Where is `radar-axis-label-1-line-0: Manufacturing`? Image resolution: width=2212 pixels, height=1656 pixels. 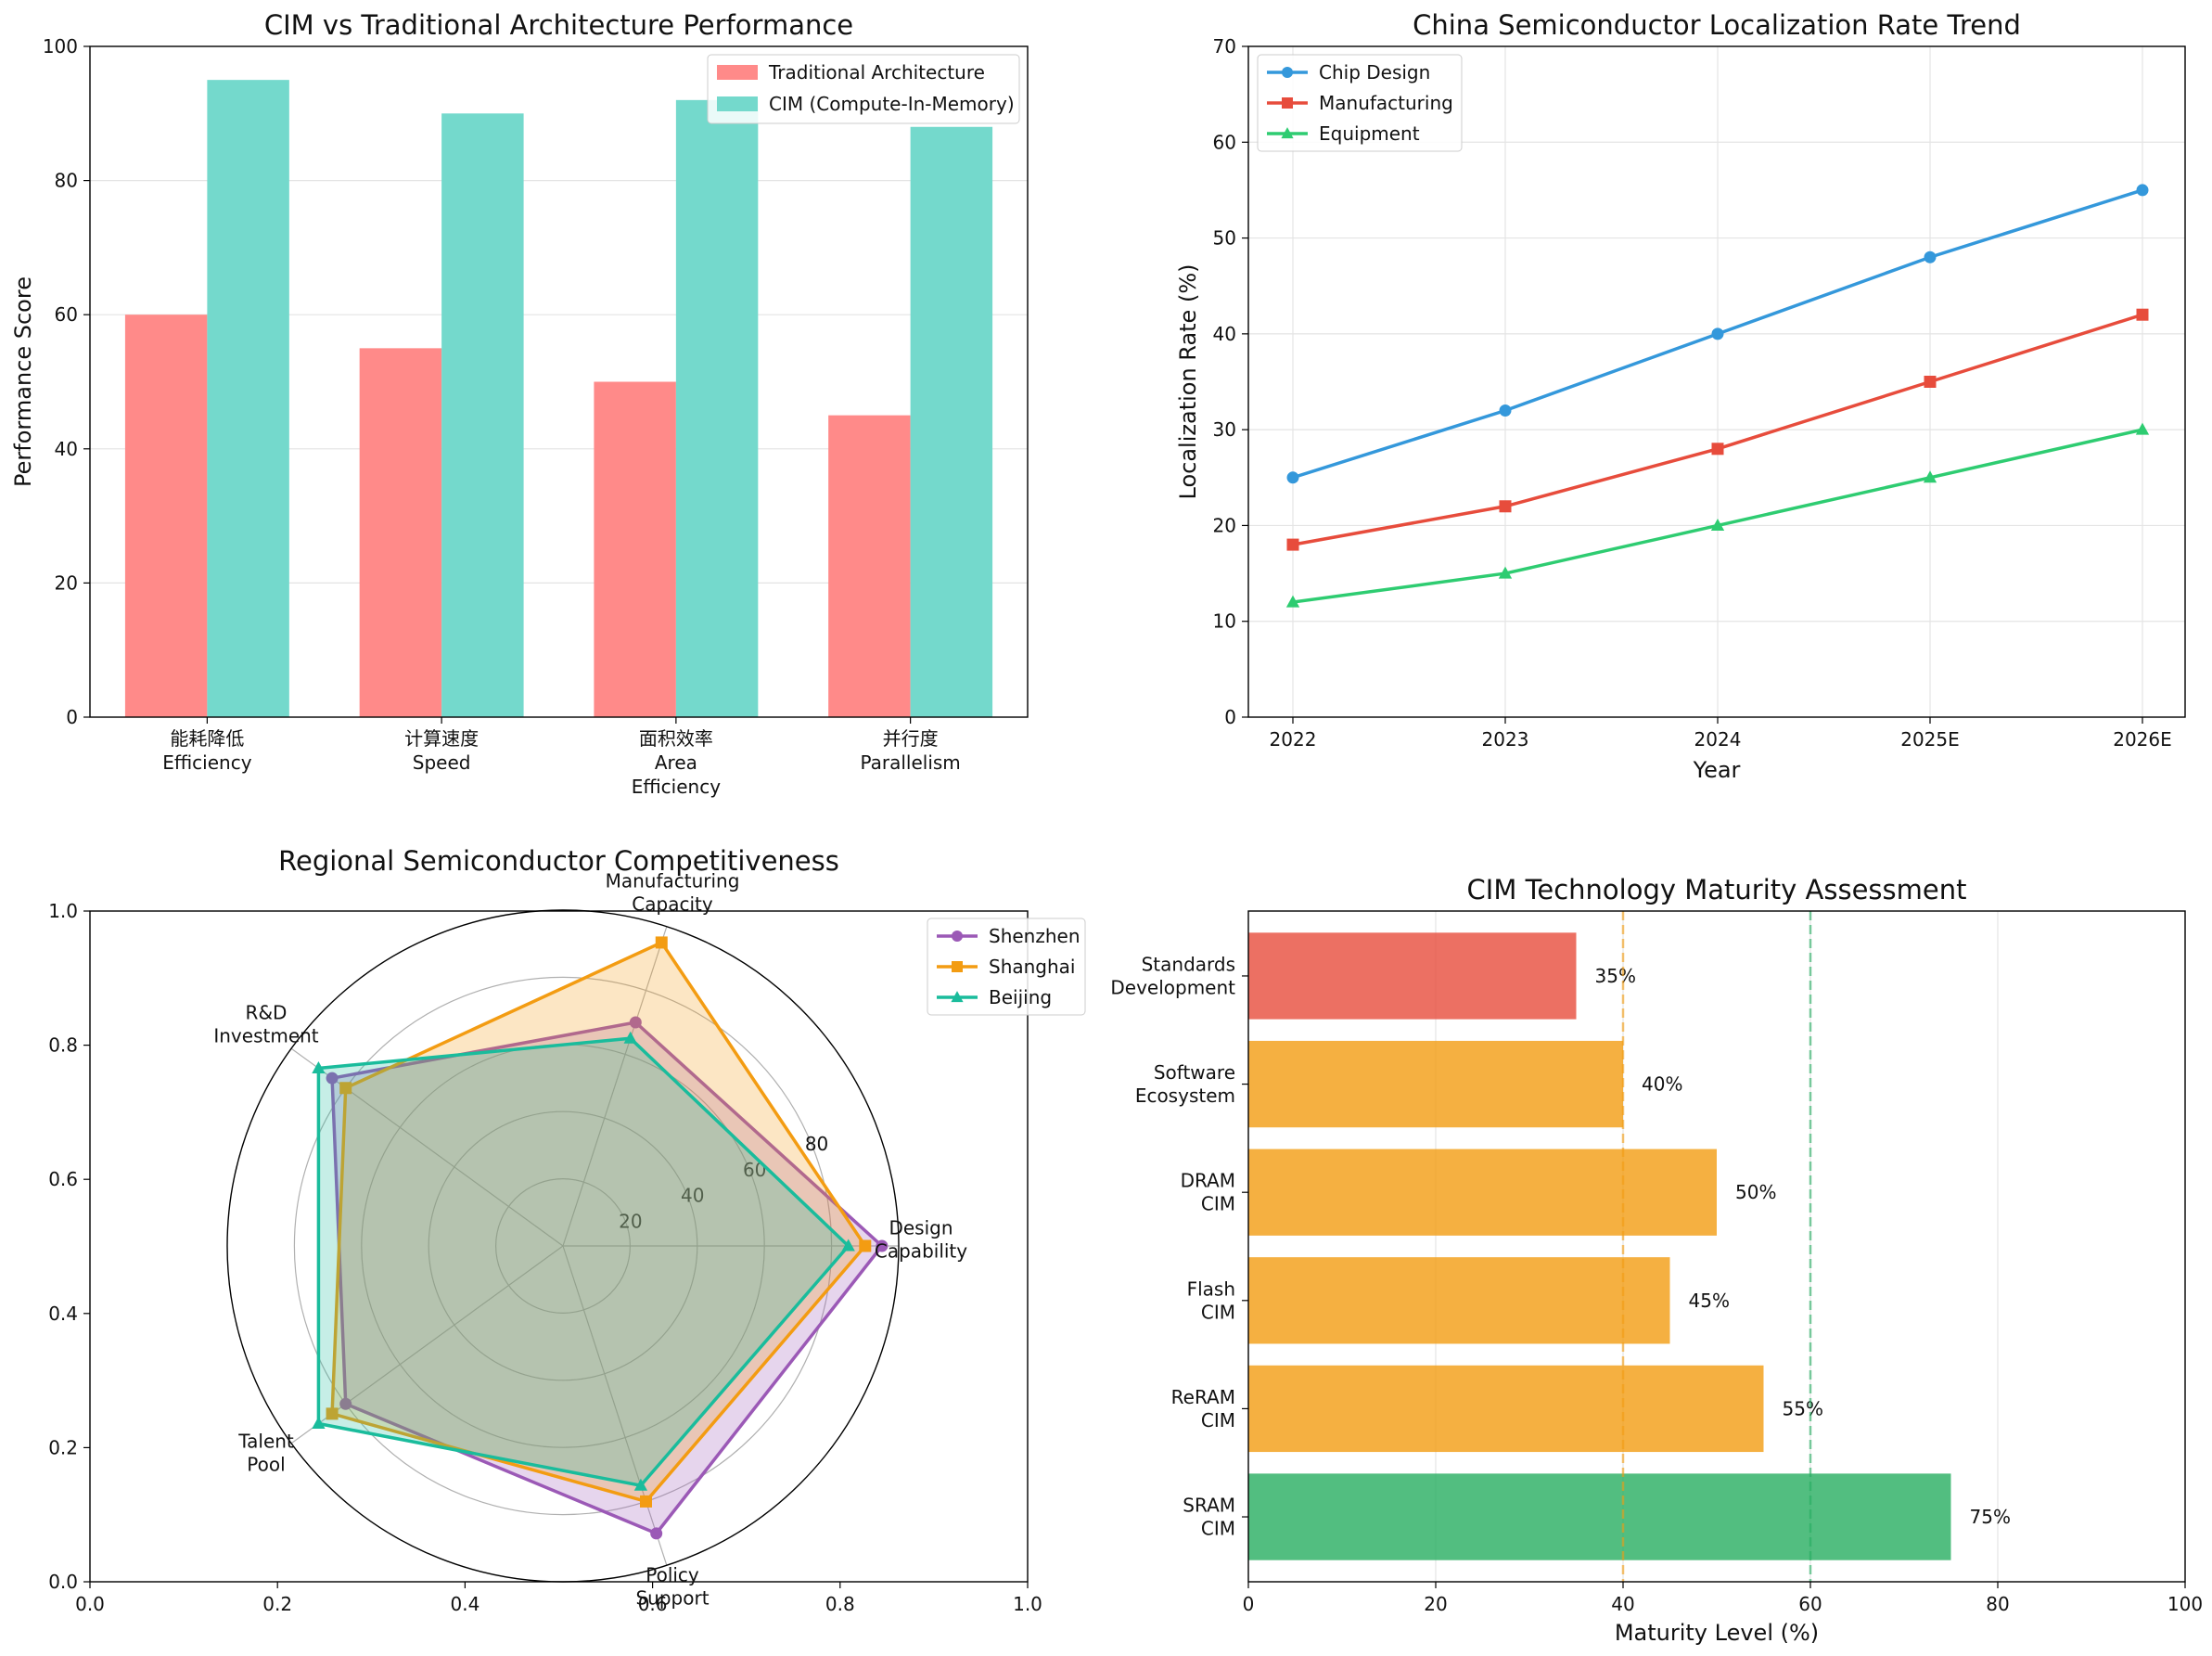 radar-axis-label-1-line-0: Manufacturing is located at coordinates (673, 881).